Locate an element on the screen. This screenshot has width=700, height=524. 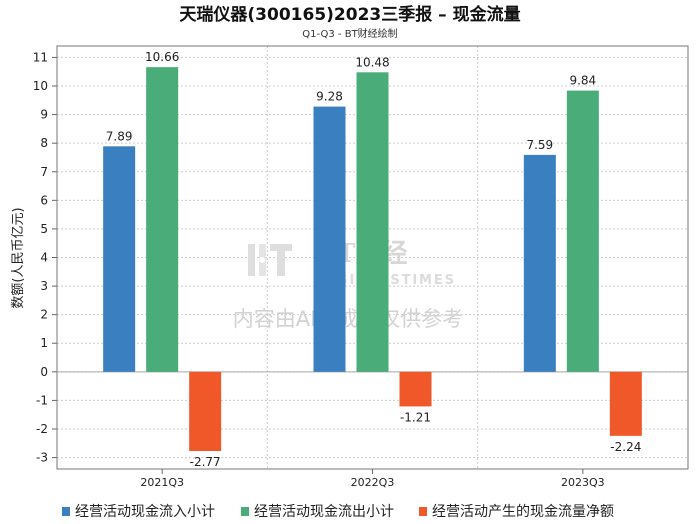
legend-label: 经营活动现金流入小计 is located at coordinates (145, 512).